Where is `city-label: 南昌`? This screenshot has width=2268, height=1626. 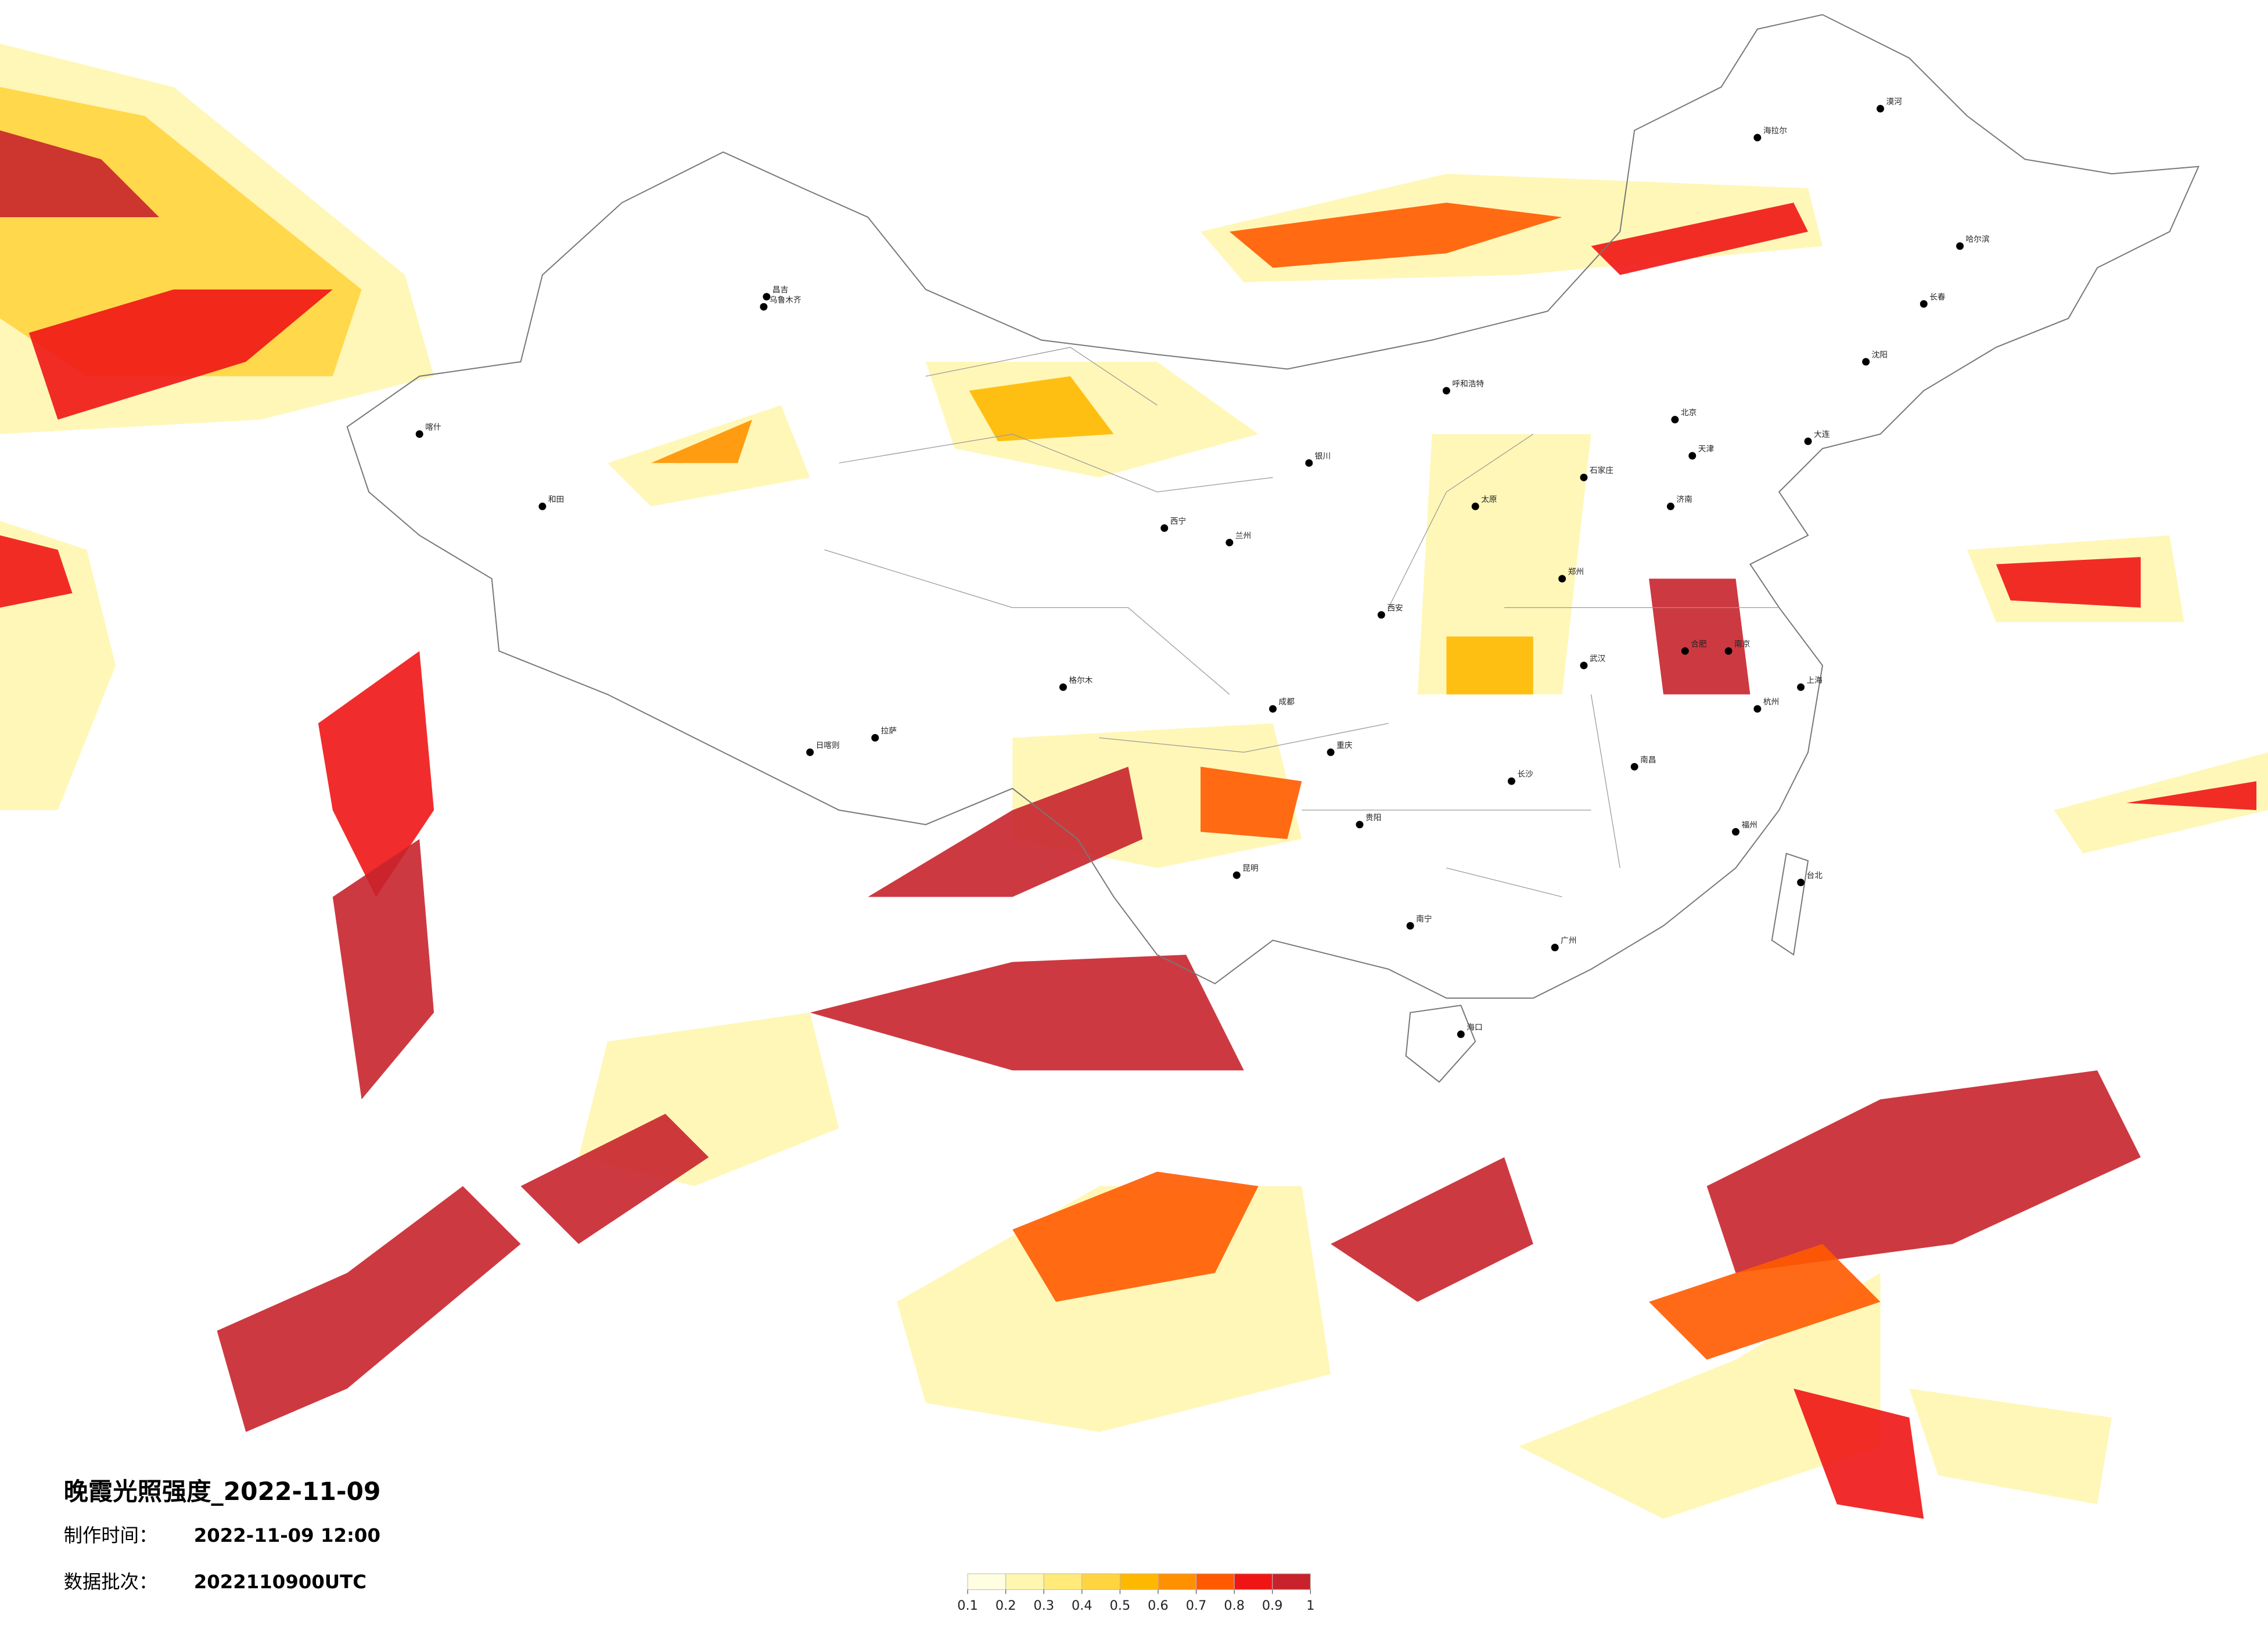
city-label: 南昌 is located at coordinates (1648, 761).